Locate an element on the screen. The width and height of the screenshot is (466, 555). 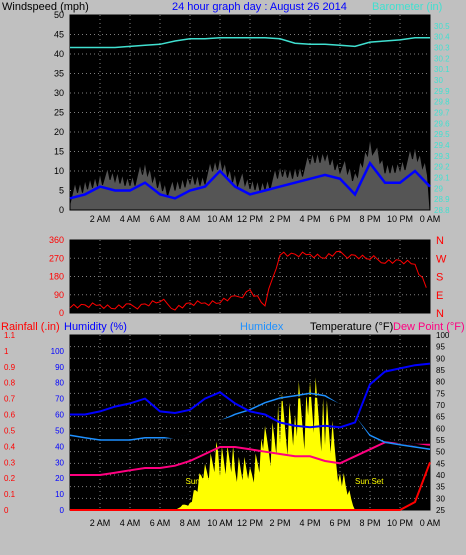
temp-y-tick: 80 is located at coordinates (440, 382).